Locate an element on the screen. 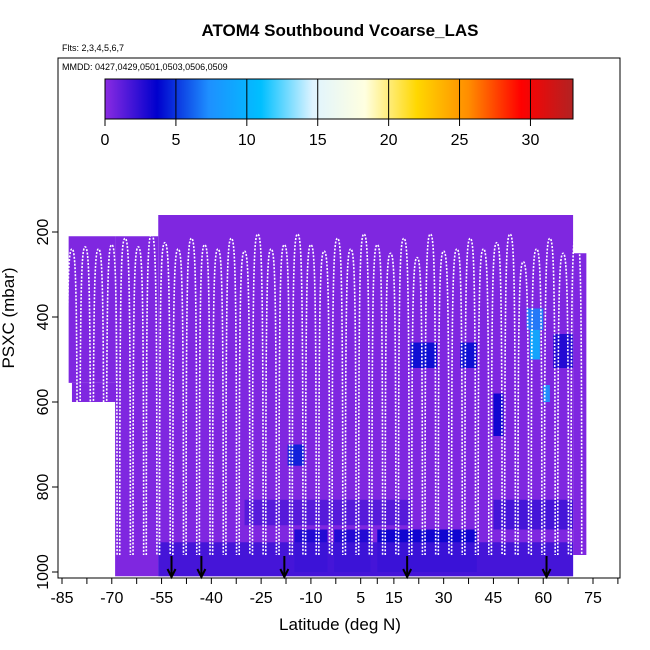  x-tick-label: -25 is located at coordinates (261, 598).